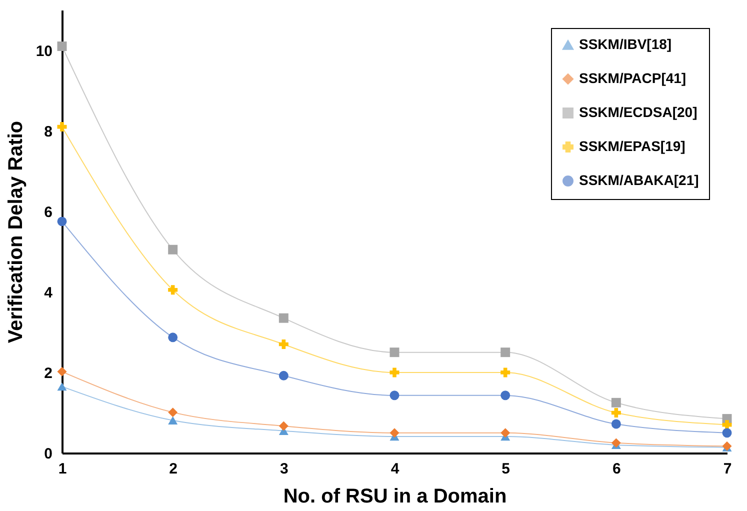 The image size is (747, 511). I want to click on y-tick-label: 0, so click(48, 454).